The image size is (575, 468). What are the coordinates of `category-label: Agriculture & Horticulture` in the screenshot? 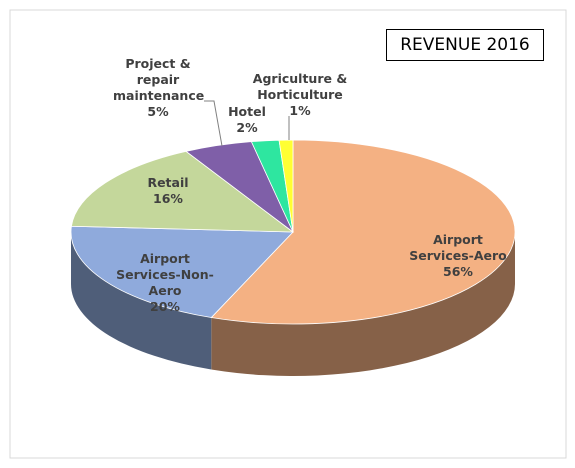 It's located at (300, 86).